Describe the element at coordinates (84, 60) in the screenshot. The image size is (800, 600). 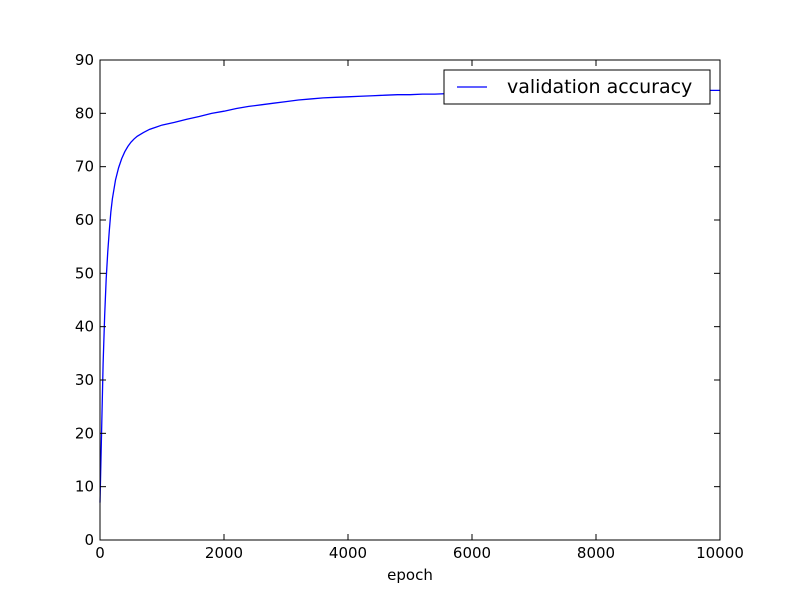
I see `y-tick-label: 90` at that location.